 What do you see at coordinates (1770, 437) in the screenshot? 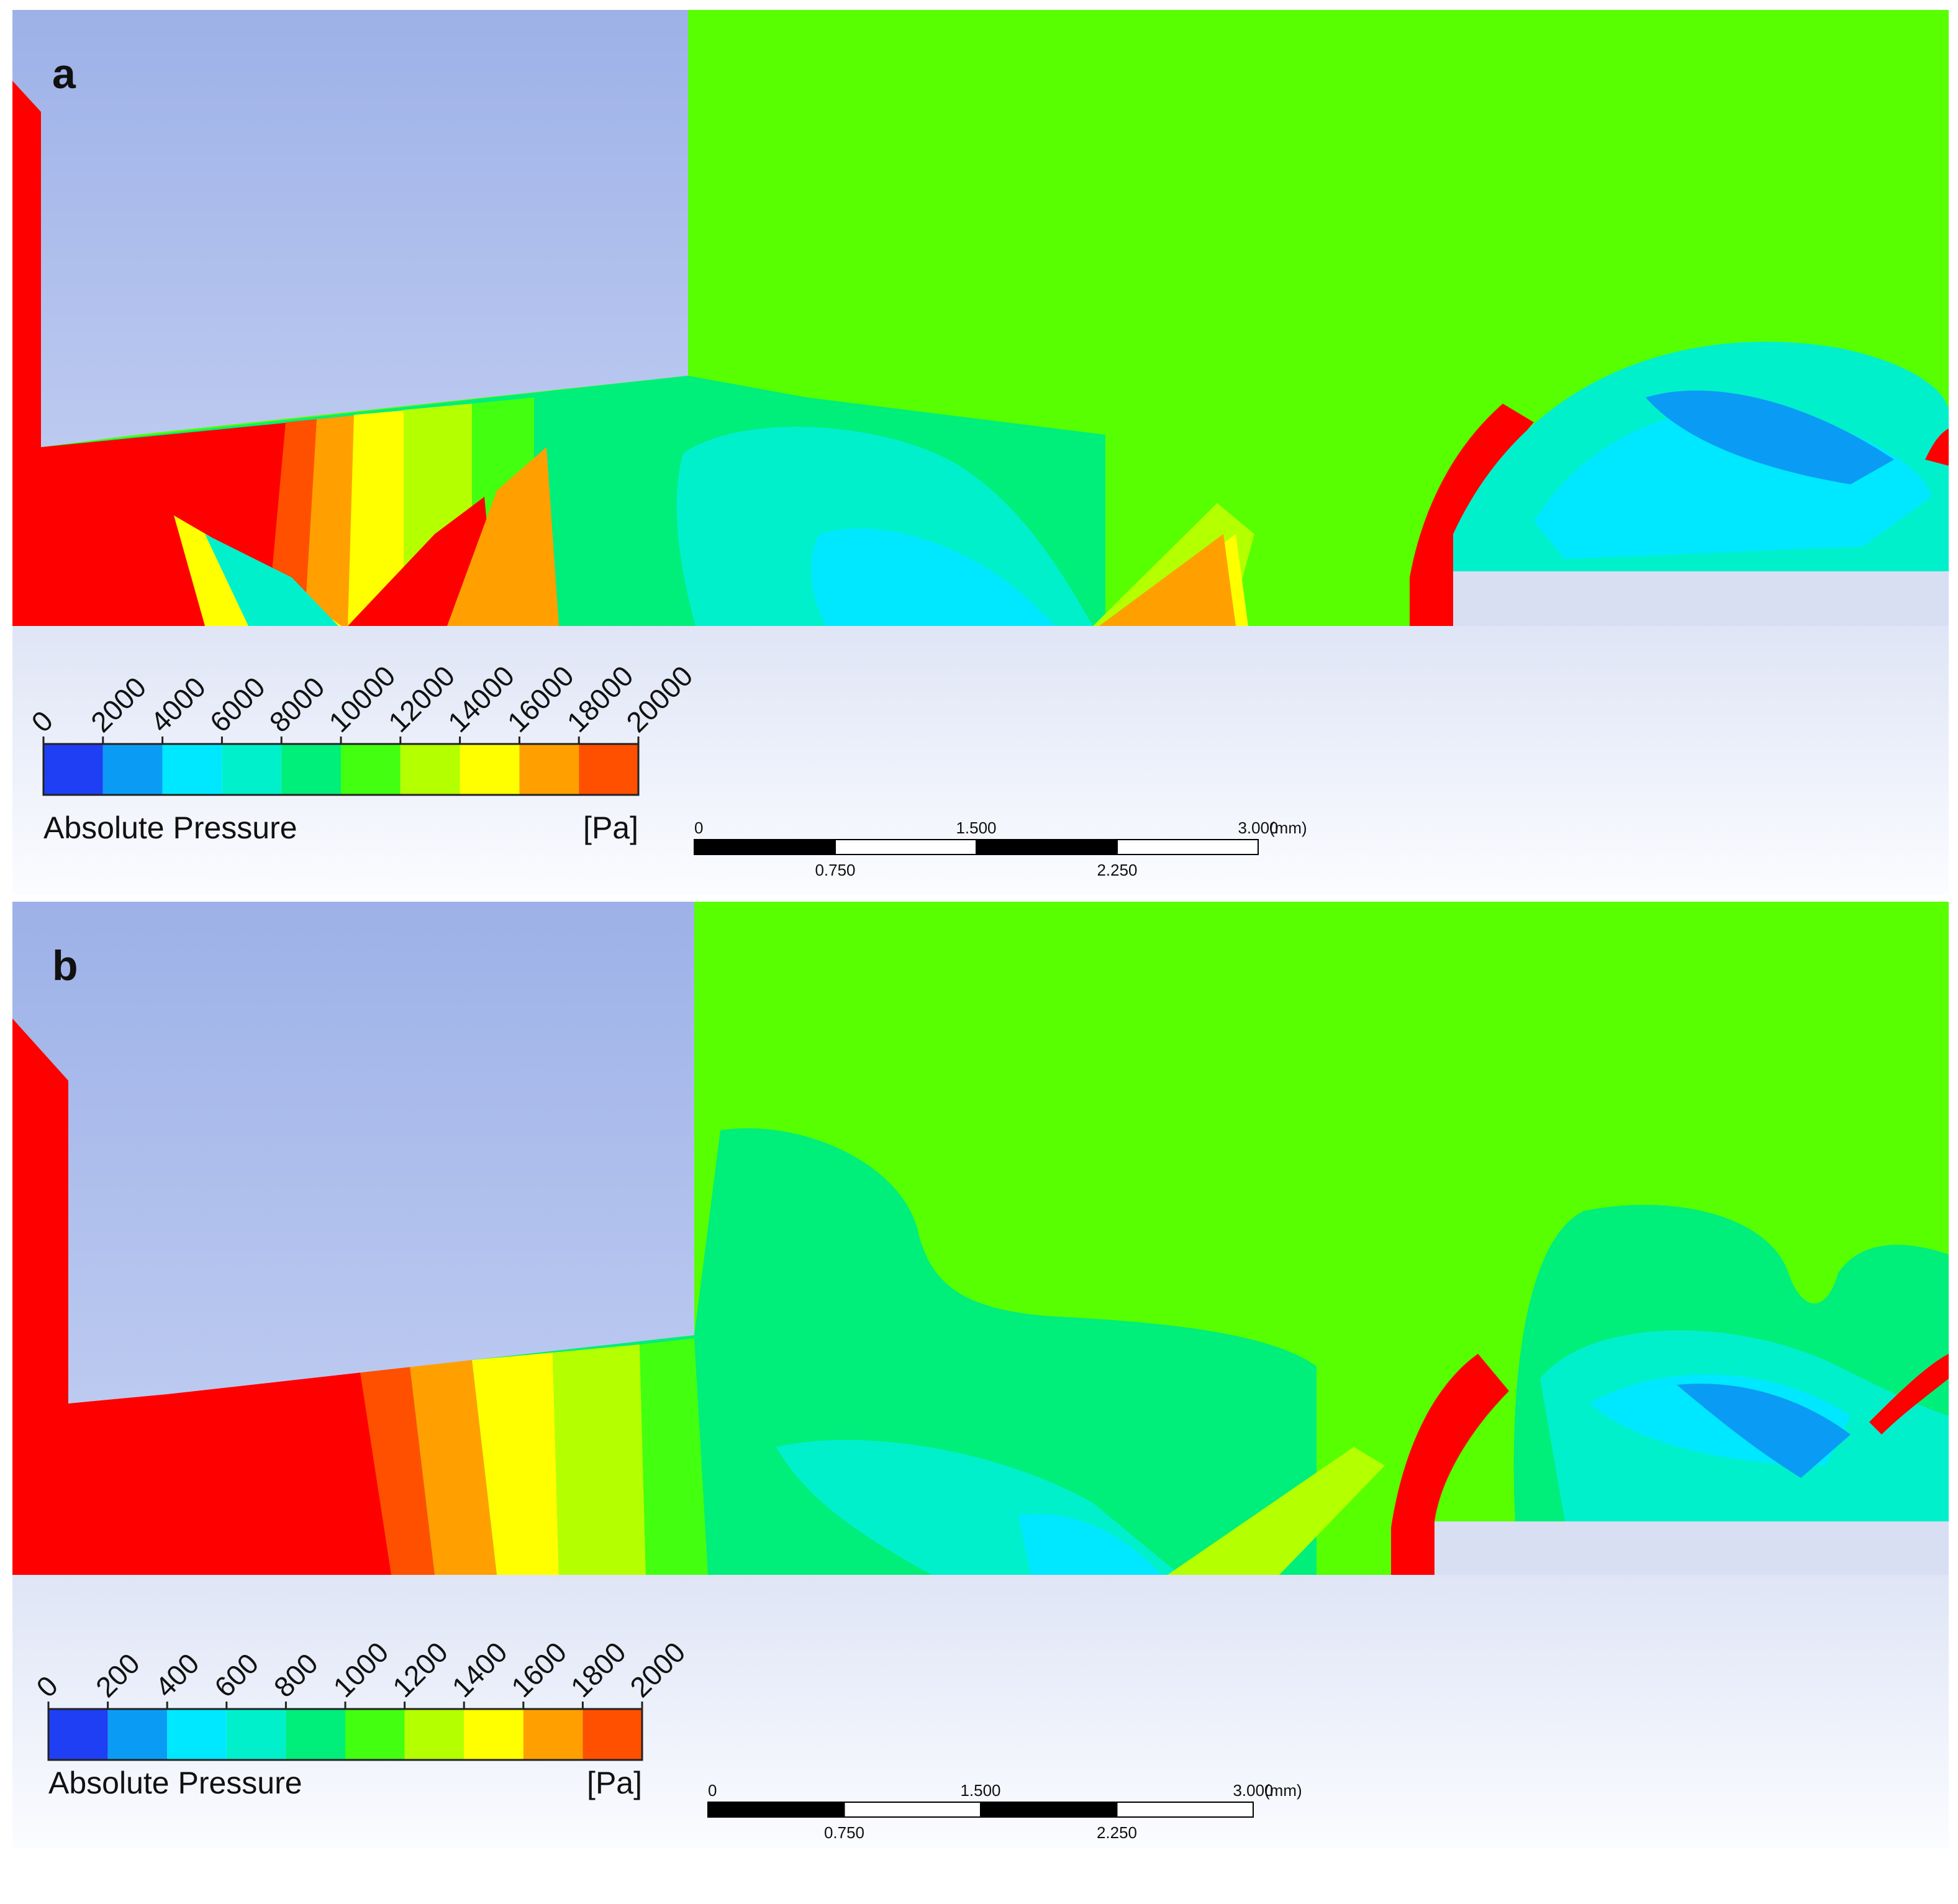
I see `low-pressure-core-a` at bounding box center [1770, 437].